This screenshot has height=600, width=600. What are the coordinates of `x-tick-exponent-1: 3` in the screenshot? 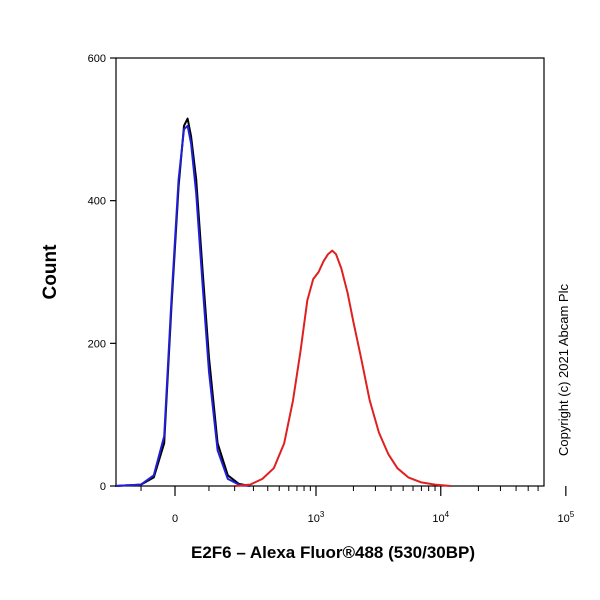 It's located at (322, 514).